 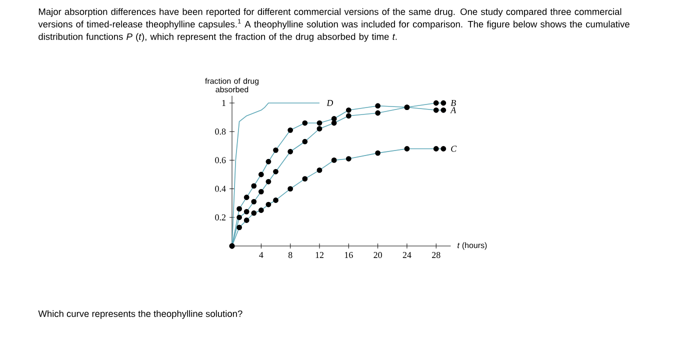 What do you see at coordinates (378, 255) in the screenshot?
I see `x-tick-label: 20` at bounding box center [378, 255].